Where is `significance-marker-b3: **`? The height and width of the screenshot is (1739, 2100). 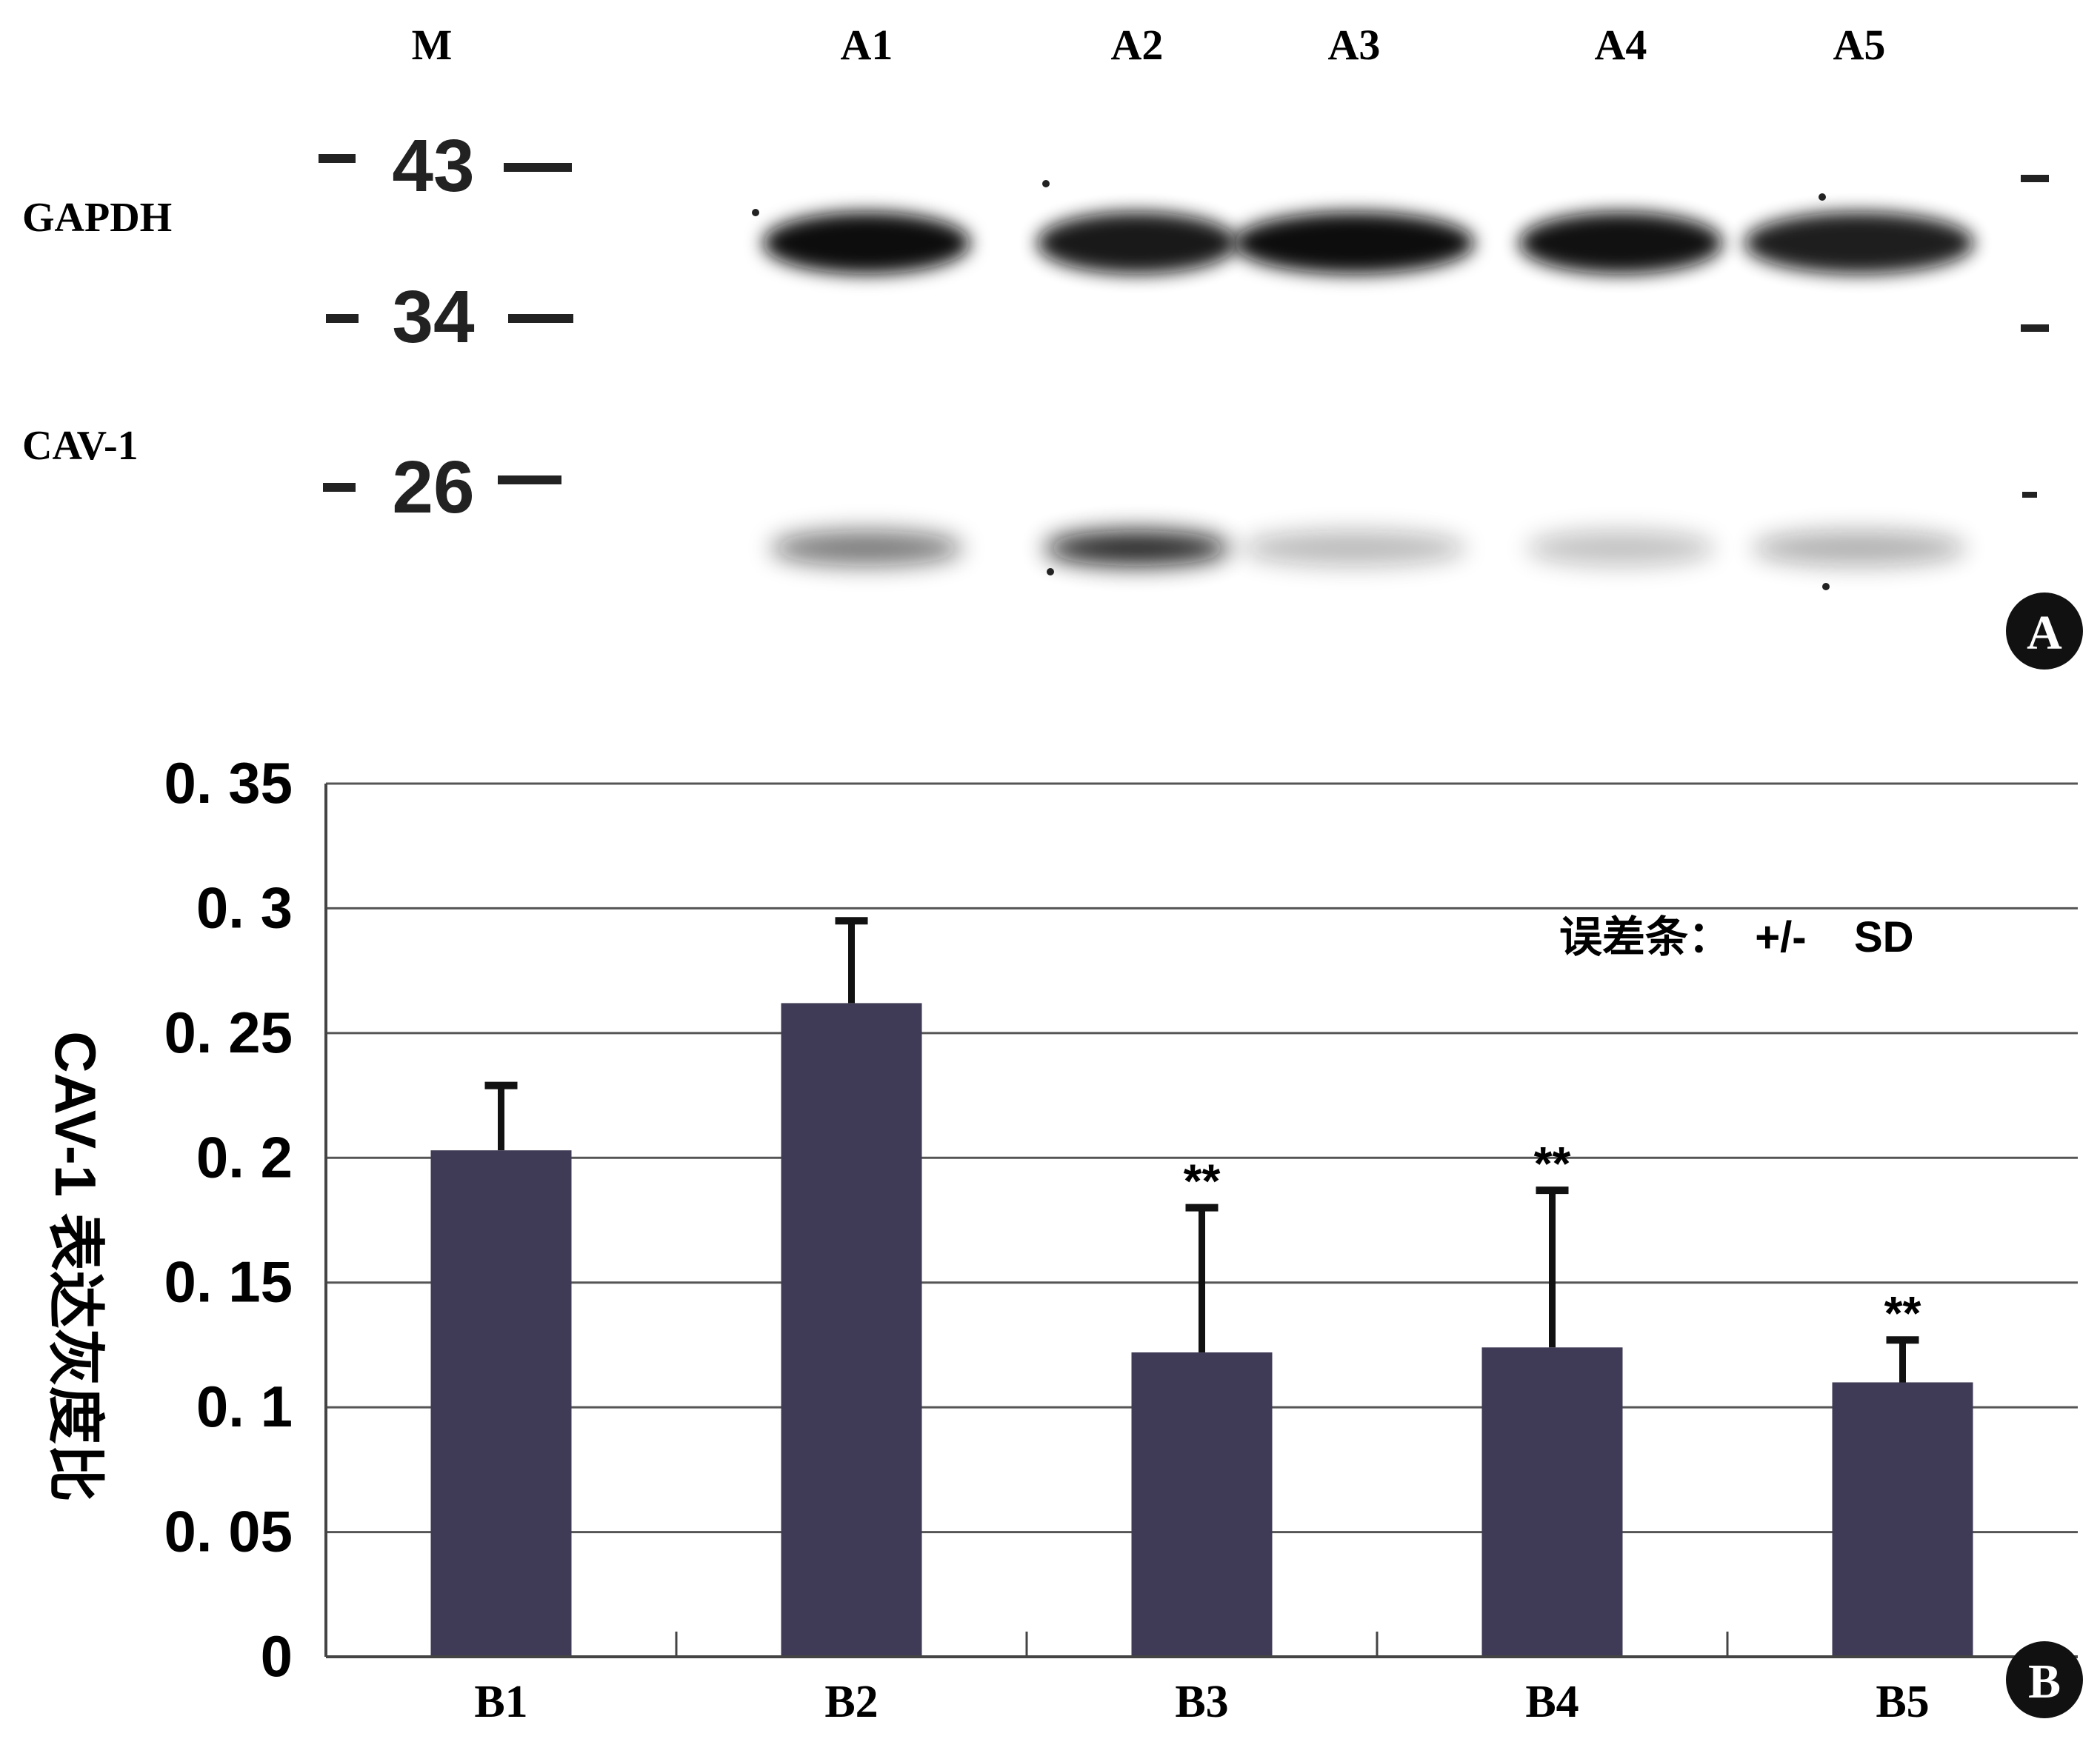 significance-marker-b3: ** is located at coordinates (1202, 1181).